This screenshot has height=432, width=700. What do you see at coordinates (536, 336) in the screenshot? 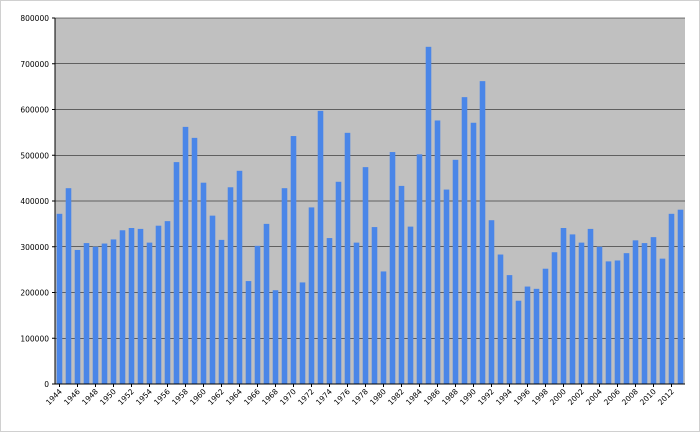
I see `bar-1997` at bounding box center [536, 336].